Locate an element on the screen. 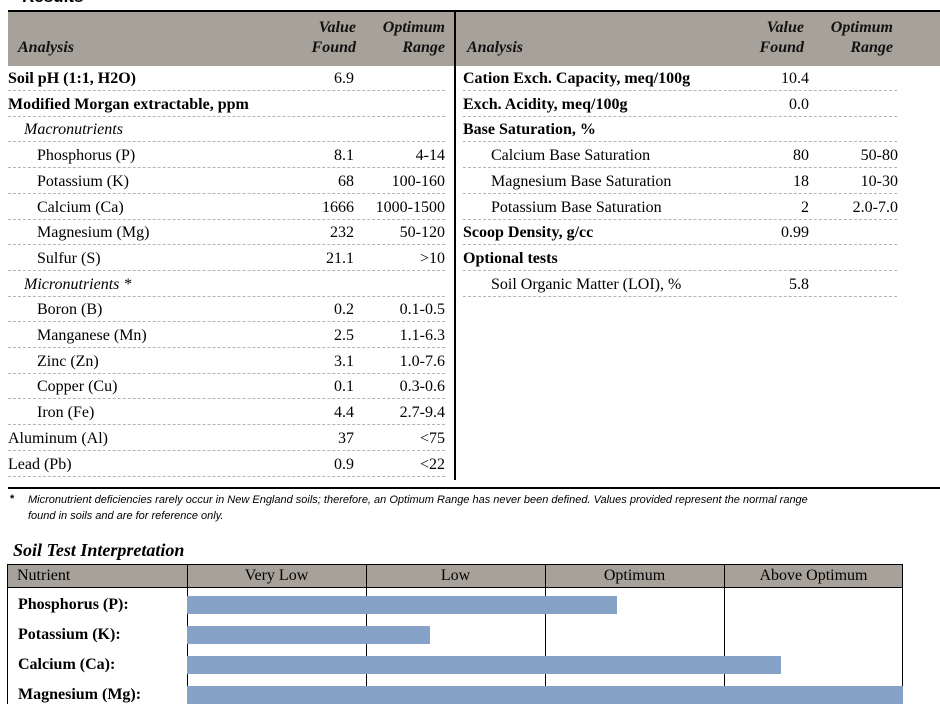 The width and height of the screenshot is (940, 704). column-rule is located at coordinates (545, 634).